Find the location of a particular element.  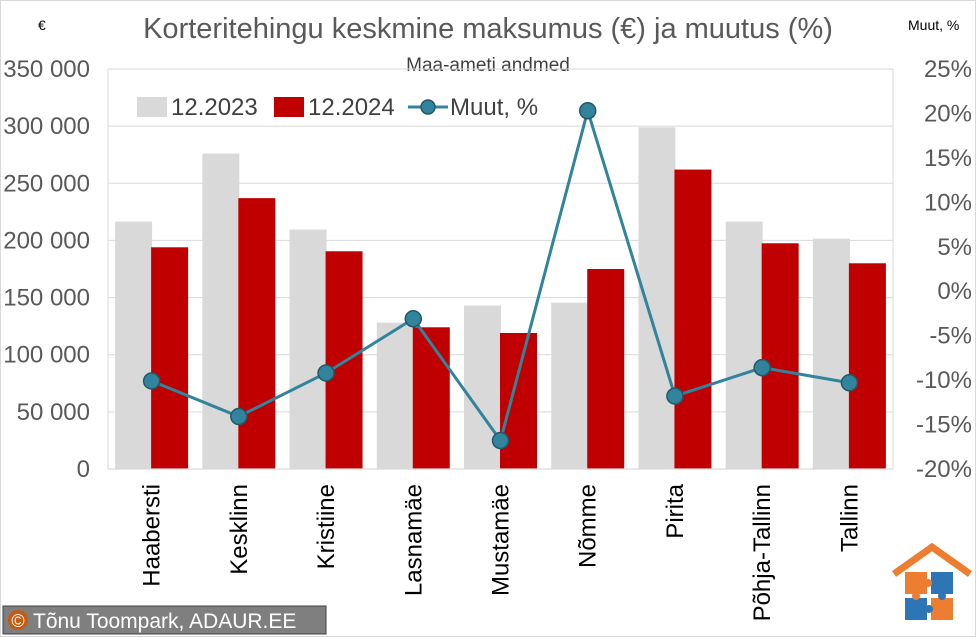

y-right-tick-label: 20% is located at coordinates (948, 113).